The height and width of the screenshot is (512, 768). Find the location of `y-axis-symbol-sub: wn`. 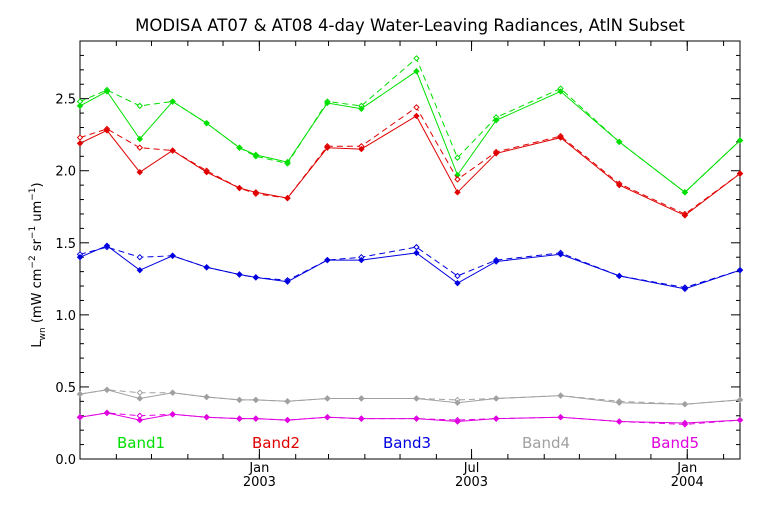

y-axis-symbol-sub: wn is located at coordinates (43, 333).